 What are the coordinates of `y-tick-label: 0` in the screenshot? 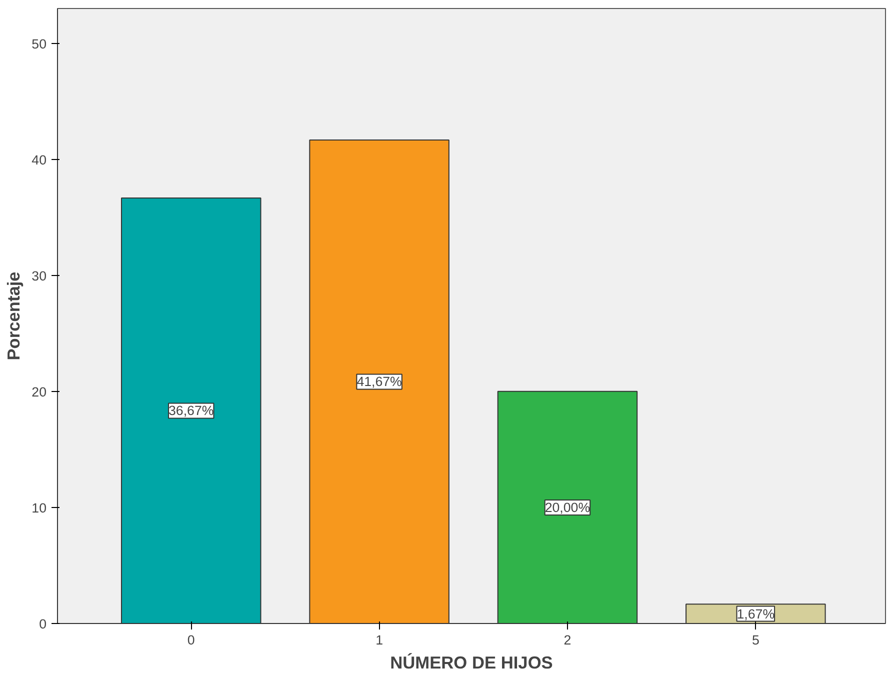 It's located at (43, 624).